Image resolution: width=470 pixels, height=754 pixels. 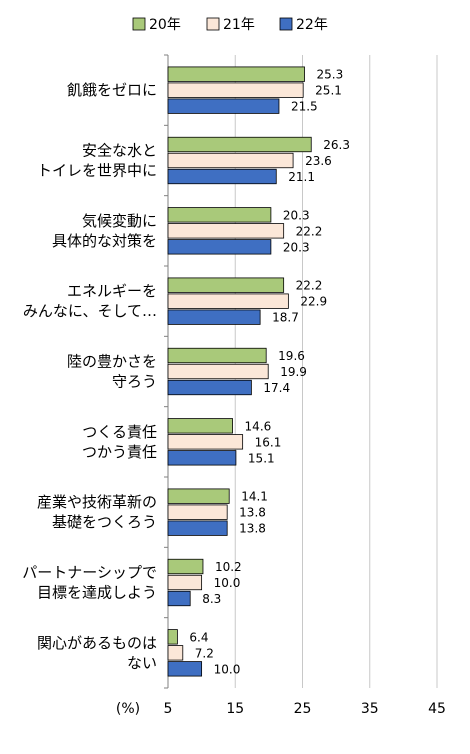 I want to click on value-label: 21.5, so click(x=304, y=107).